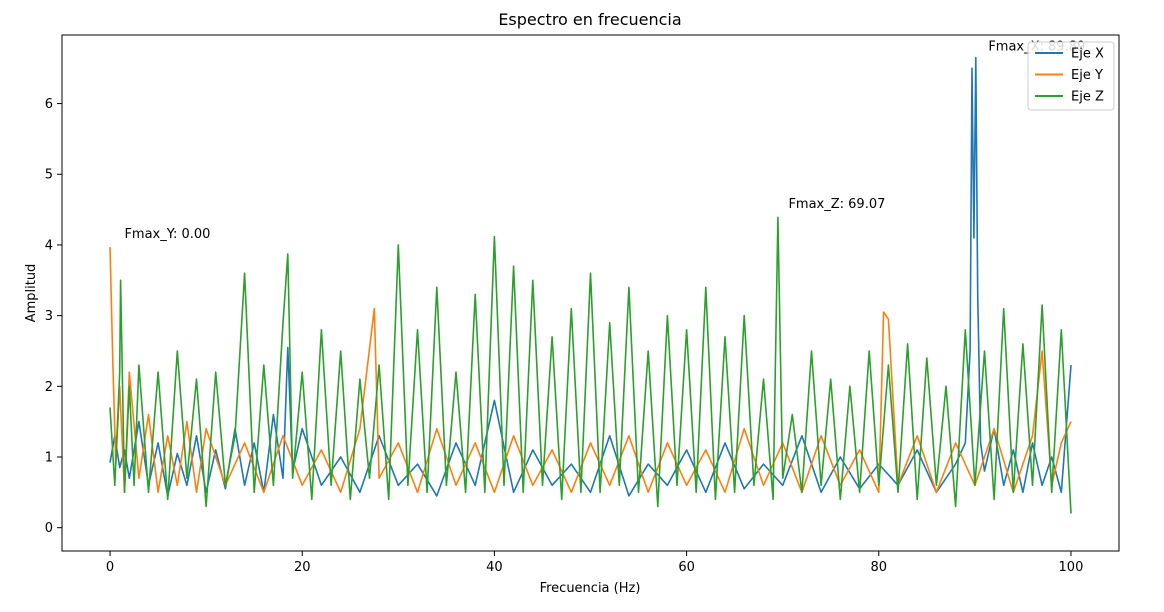 This screenshot has width=1164, height=612. What do you see at coordinates (1087, 75) in the screenshot?
I see `legend-label: Eje Y` at bounding box center [1087, 75].